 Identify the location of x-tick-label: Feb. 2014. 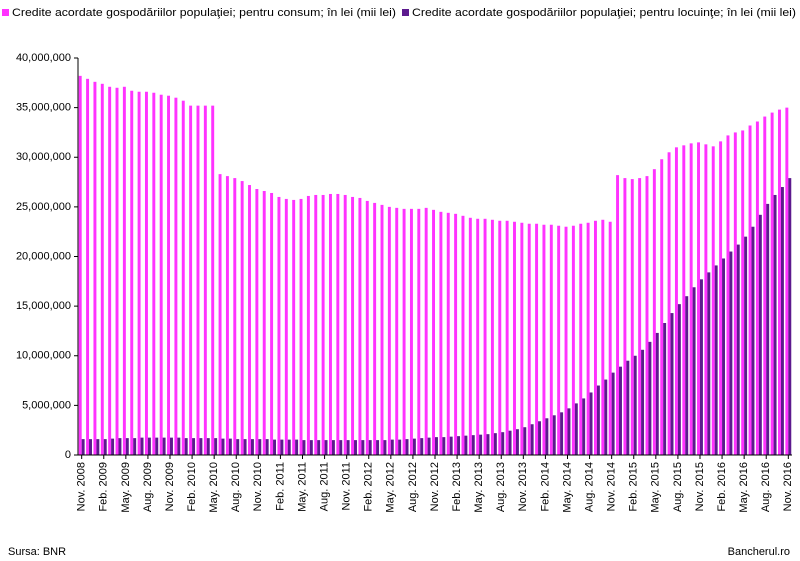
(545, 487).